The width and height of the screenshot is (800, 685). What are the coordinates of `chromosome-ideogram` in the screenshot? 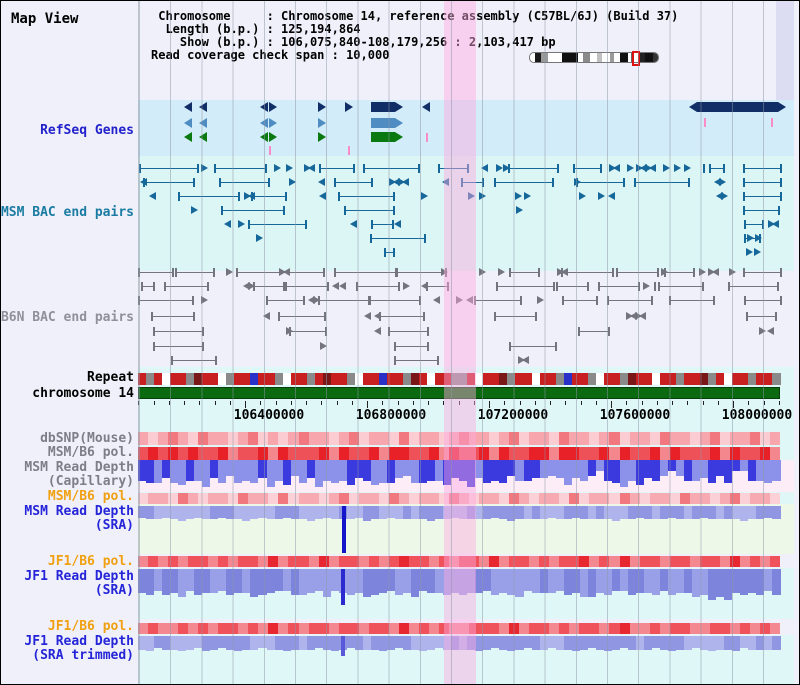 It's located at (594, 58).